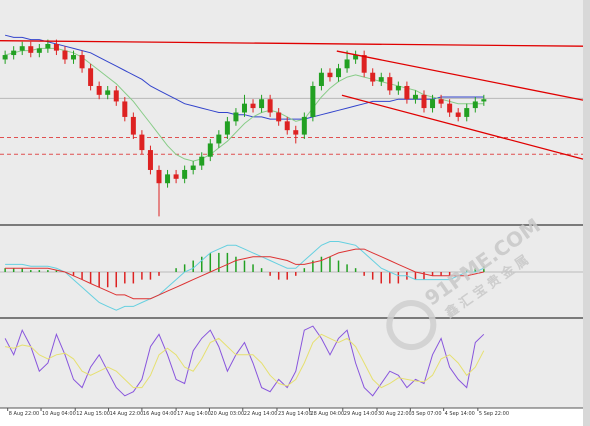  I want to click on x-tick-label: 14 Aug 22:00, so click(127, 414).